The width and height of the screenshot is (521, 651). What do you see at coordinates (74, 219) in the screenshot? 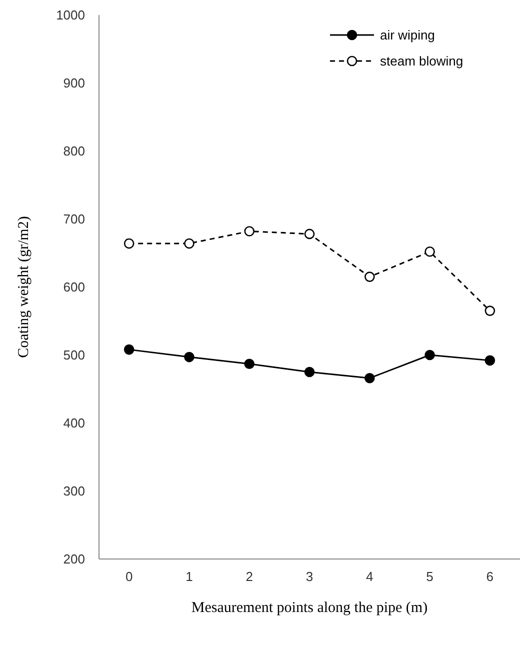
I see `y-tick-label: 700` at bounding box center [74, 219].